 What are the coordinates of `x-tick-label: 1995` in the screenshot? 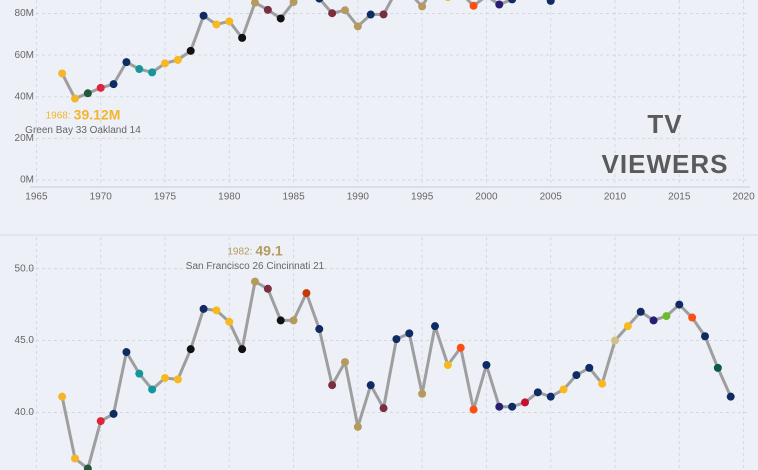 It's located at (422, 197).